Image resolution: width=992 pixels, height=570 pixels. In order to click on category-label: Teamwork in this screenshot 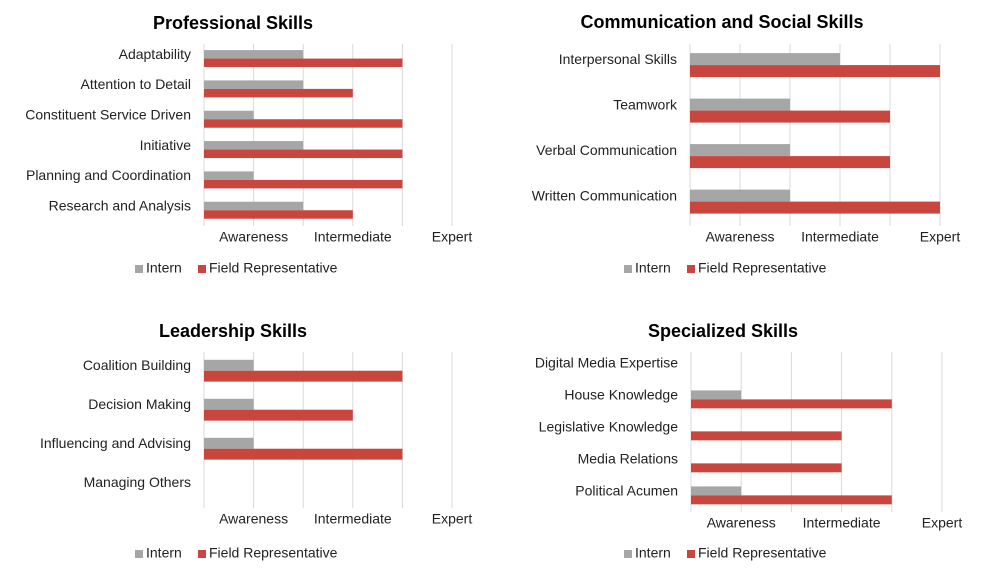, I will do `click(645, 105)`.